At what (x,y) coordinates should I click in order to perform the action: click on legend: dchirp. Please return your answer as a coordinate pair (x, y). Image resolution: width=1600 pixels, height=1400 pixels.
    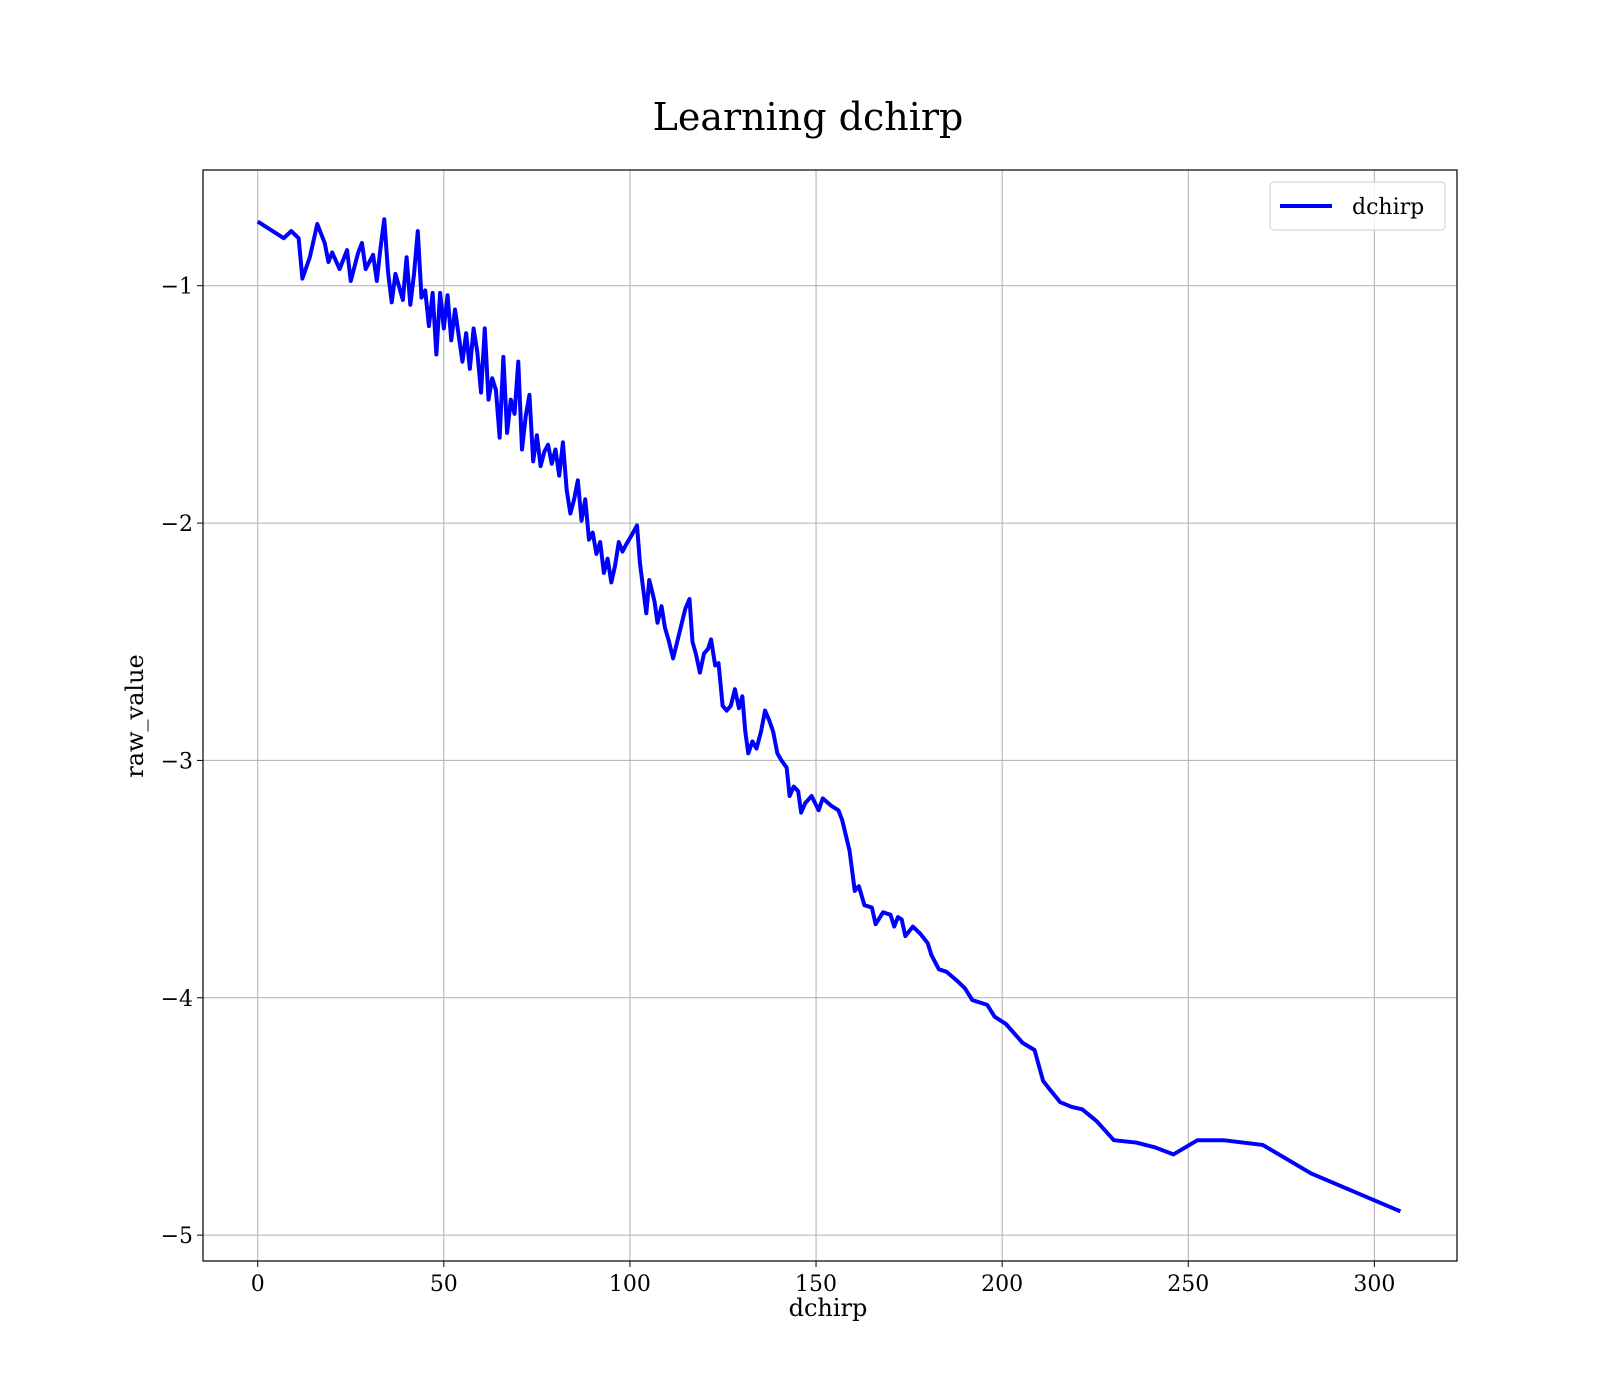
    Looking at the image, I should click on (1357, 206).